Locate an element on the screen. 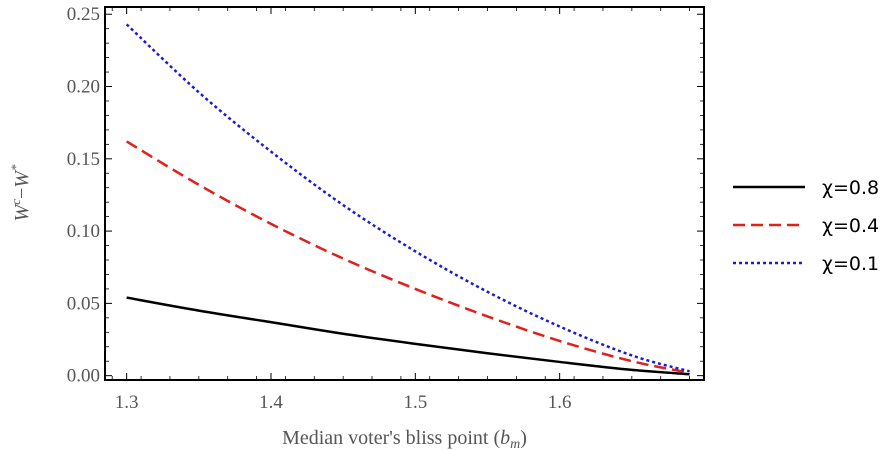 This screenshot has height=451, width=891. y-tick-label: 0.00 is located at coordinates (83, 376).